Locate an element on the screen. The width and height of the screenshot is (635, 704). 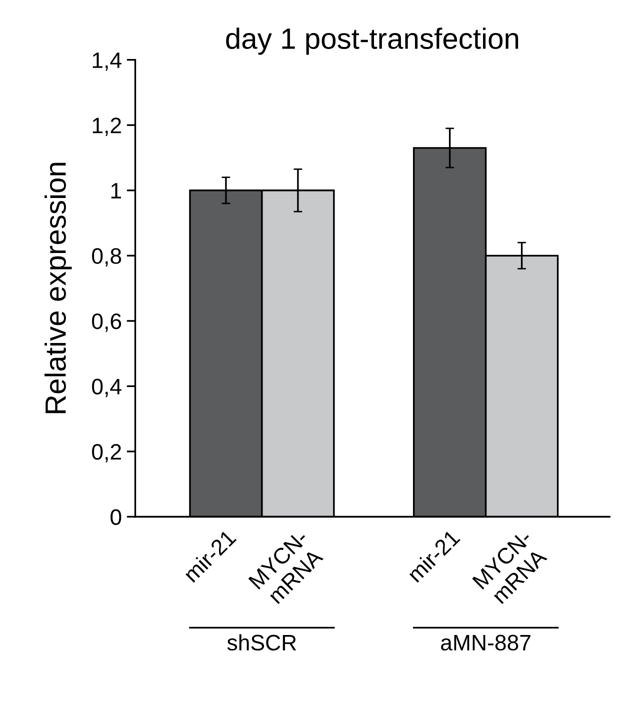
y-tick-label: 0,2 is located at coordinates (106, 453).